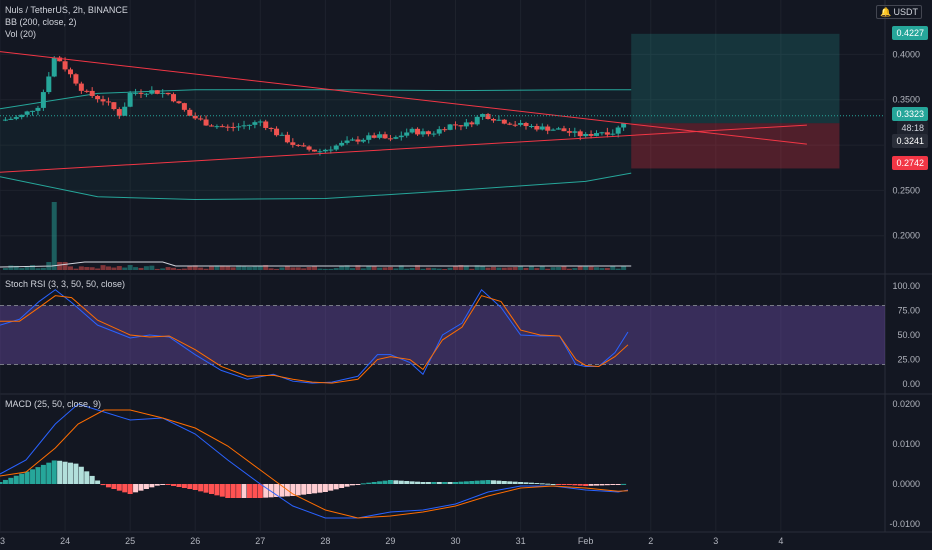  What do you see at coordinates (195, 541) in the screenshot?
I see `x-tick-label: 26` at bounding box center [195, 541].